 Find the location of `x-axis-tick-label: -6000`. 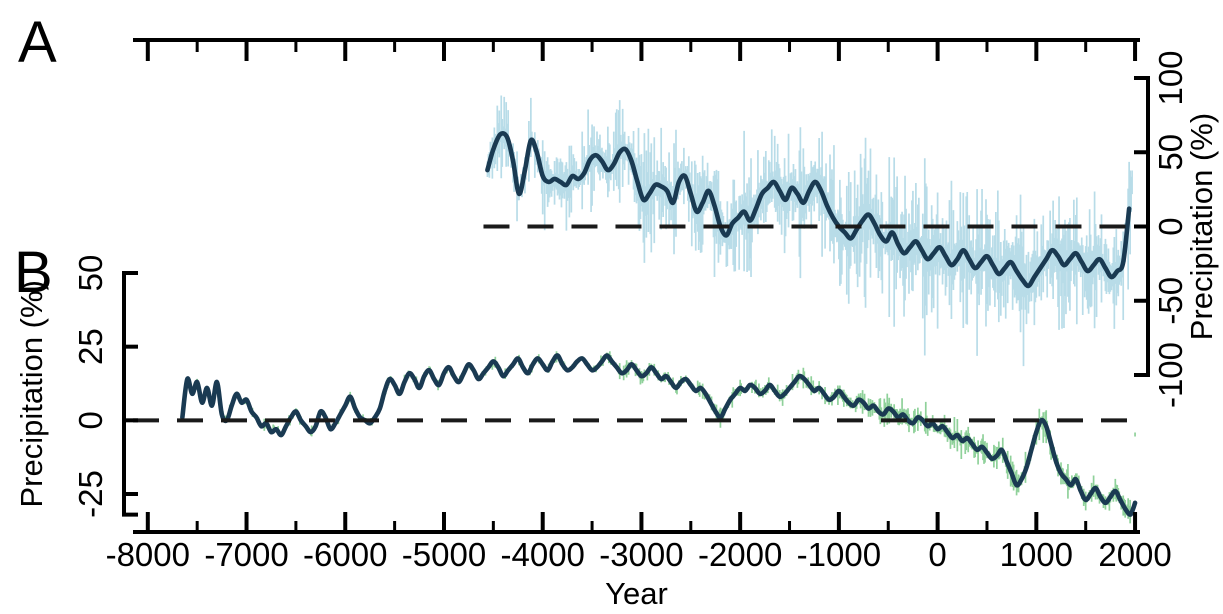

x-axis-tick-label: -6000 is located at coordinates (345, 554).